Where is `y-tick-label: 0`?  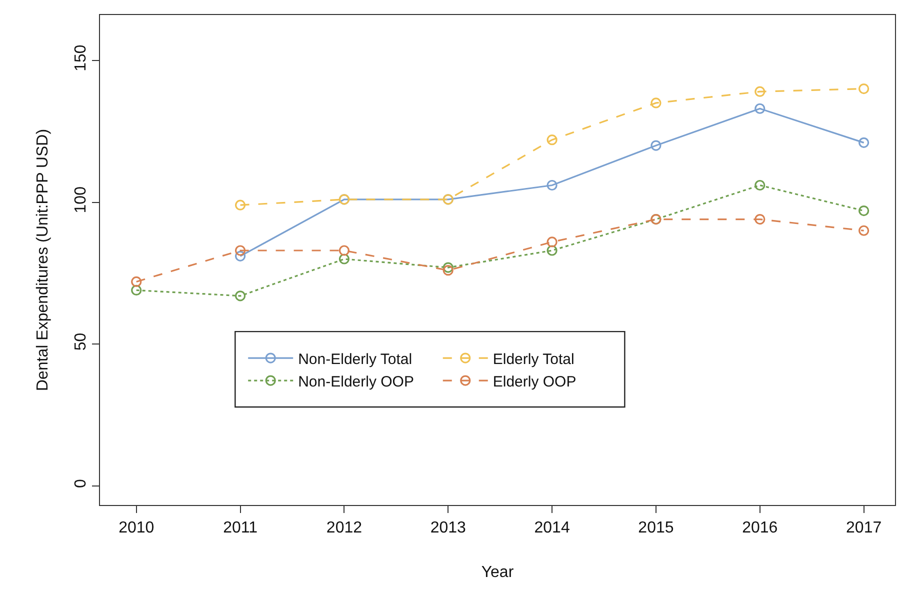 y-tick-label: 0 is located at coordinates (81, 483).